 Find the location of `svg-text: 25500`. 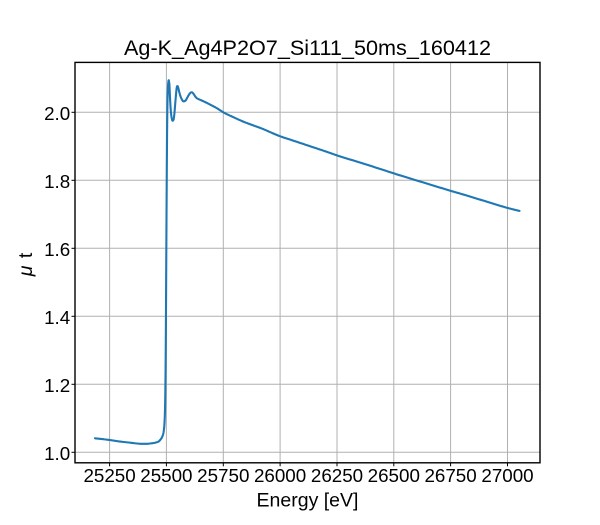

svg-text: 25500 is located at coordinates (166, 475).